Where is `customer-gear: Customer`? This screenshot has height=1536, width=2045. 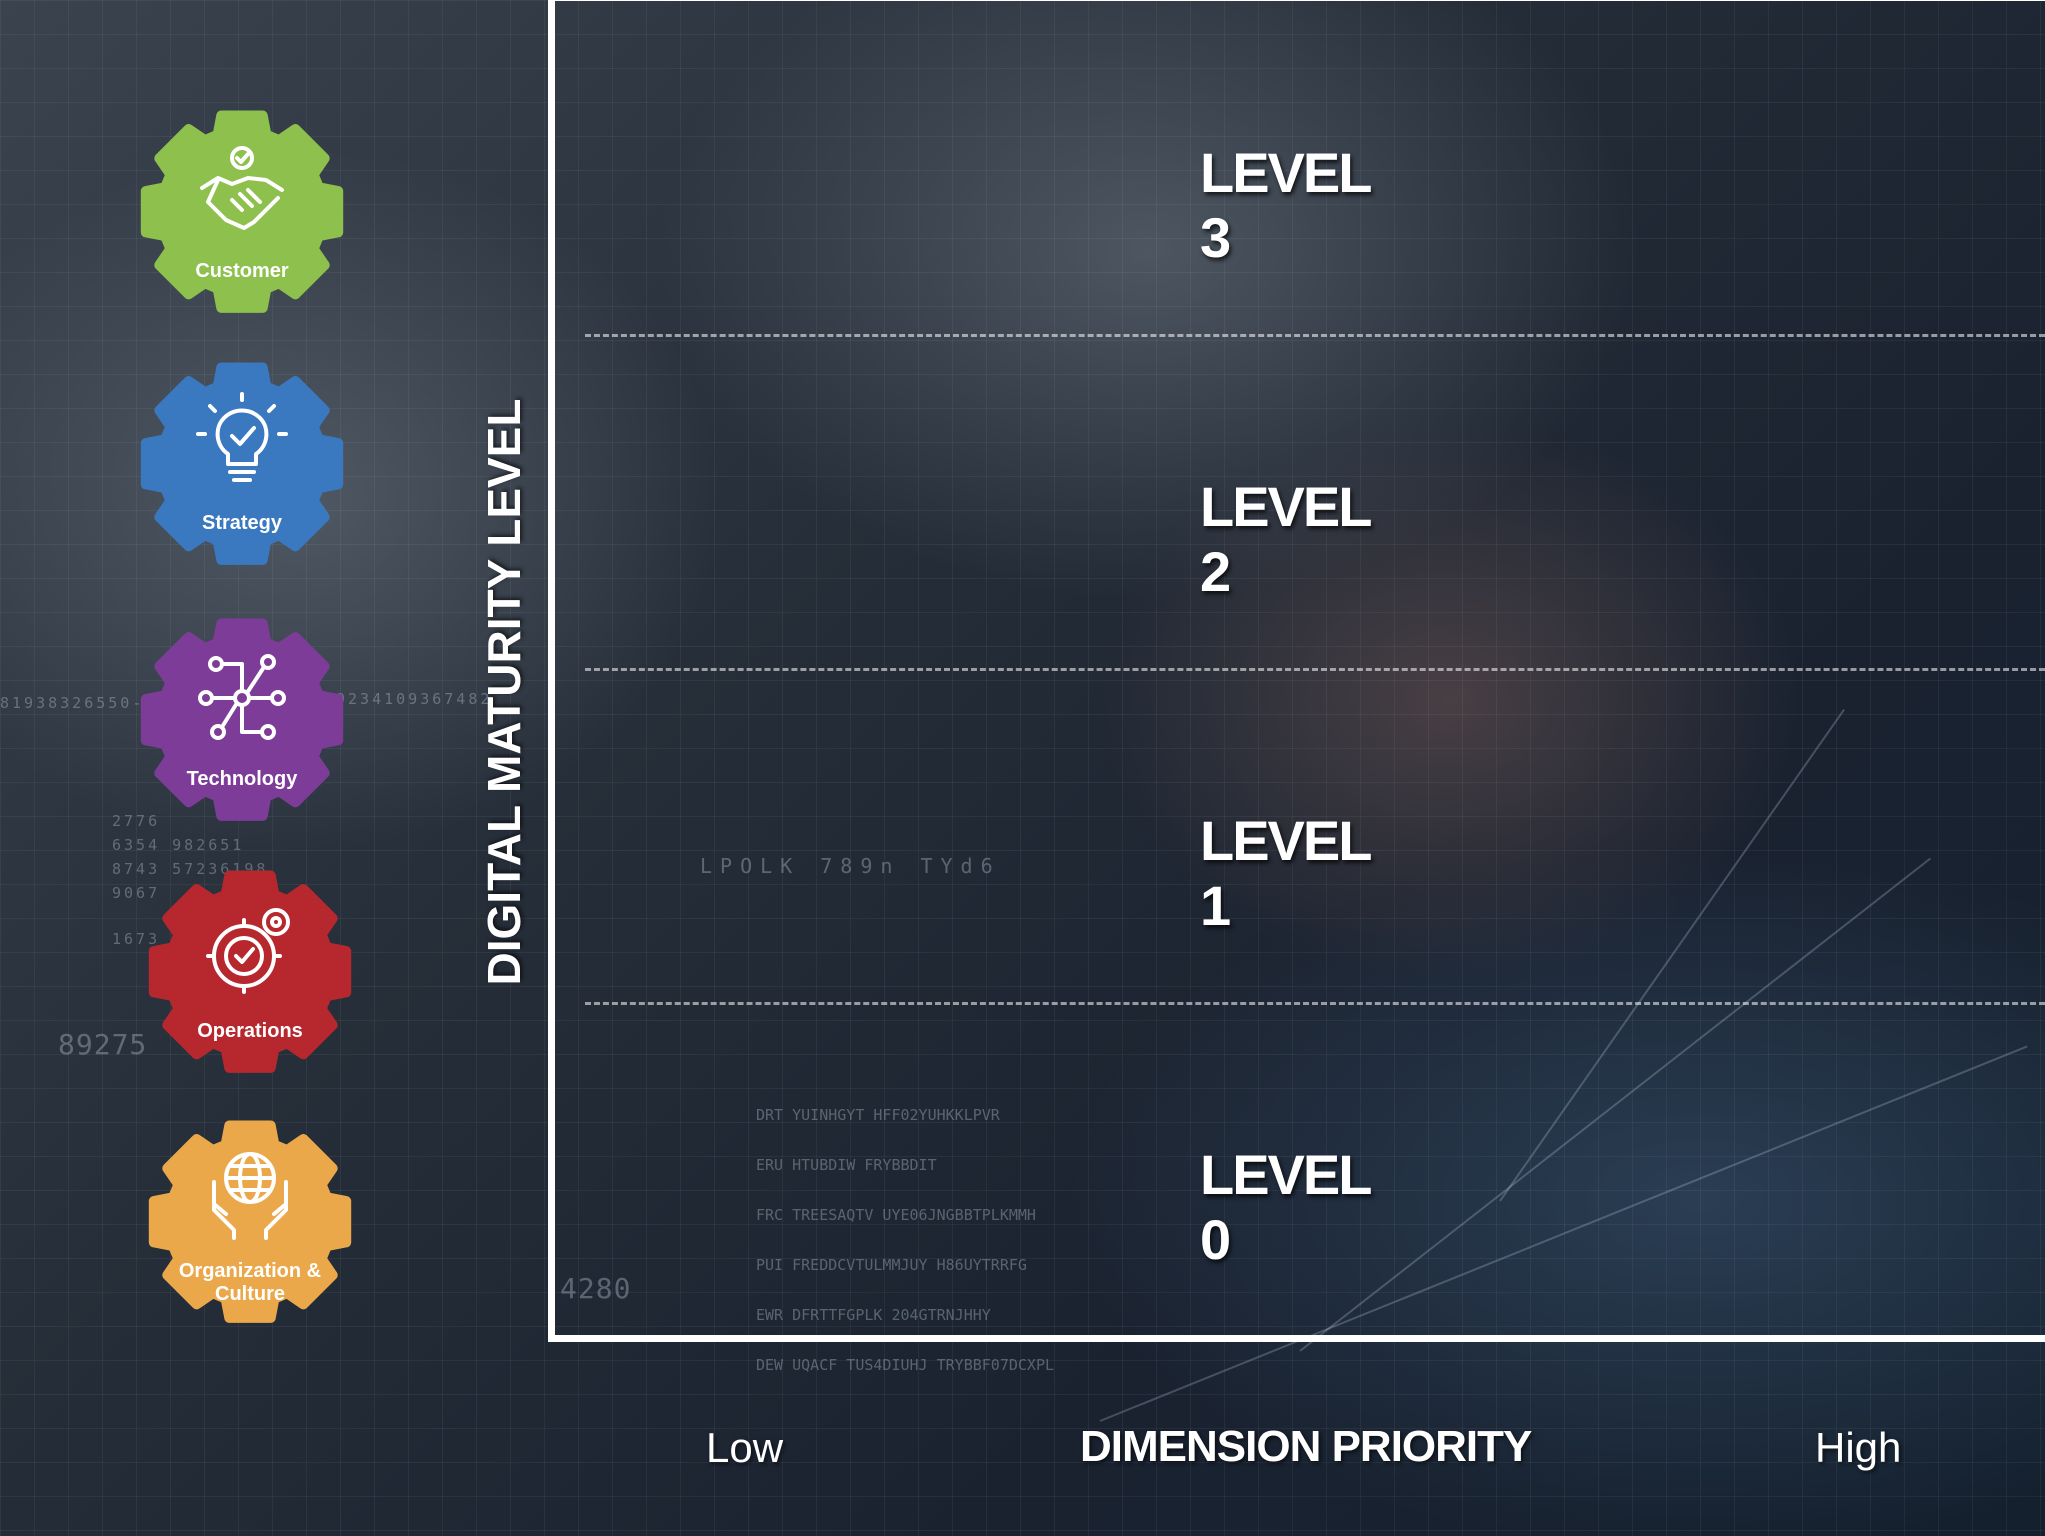
customer-gear: Customer is located at coordinates (242, 220).